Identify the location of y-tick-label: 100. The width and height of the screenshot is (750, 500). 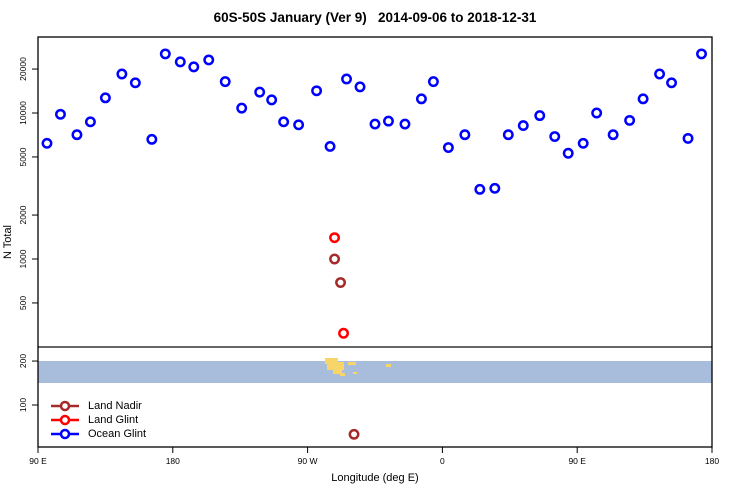
(23, 405).